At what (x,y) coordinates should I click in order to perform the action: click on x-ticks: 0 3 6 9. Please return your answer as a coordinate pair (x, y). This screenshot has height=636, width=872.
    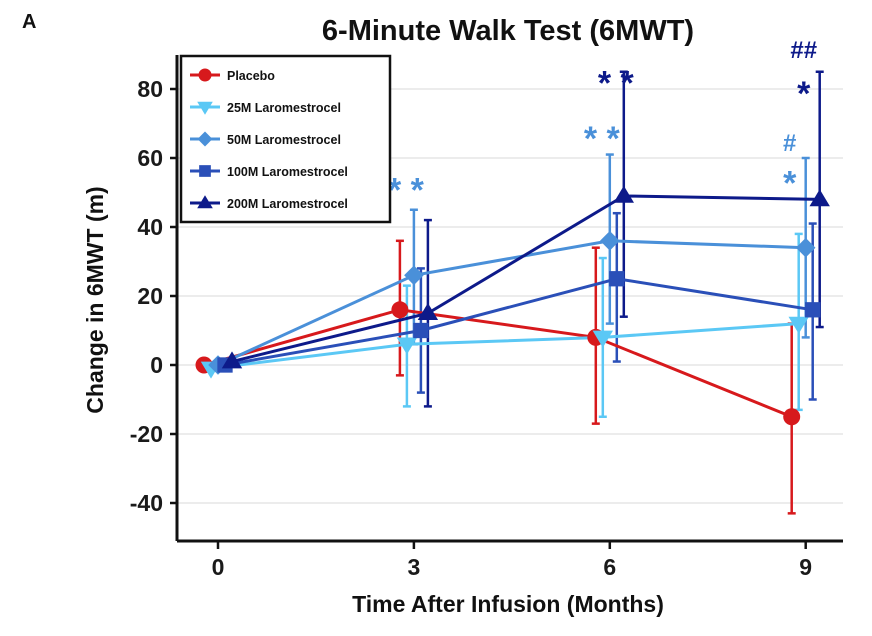
    Looking at the image, I should click on (512, 560).